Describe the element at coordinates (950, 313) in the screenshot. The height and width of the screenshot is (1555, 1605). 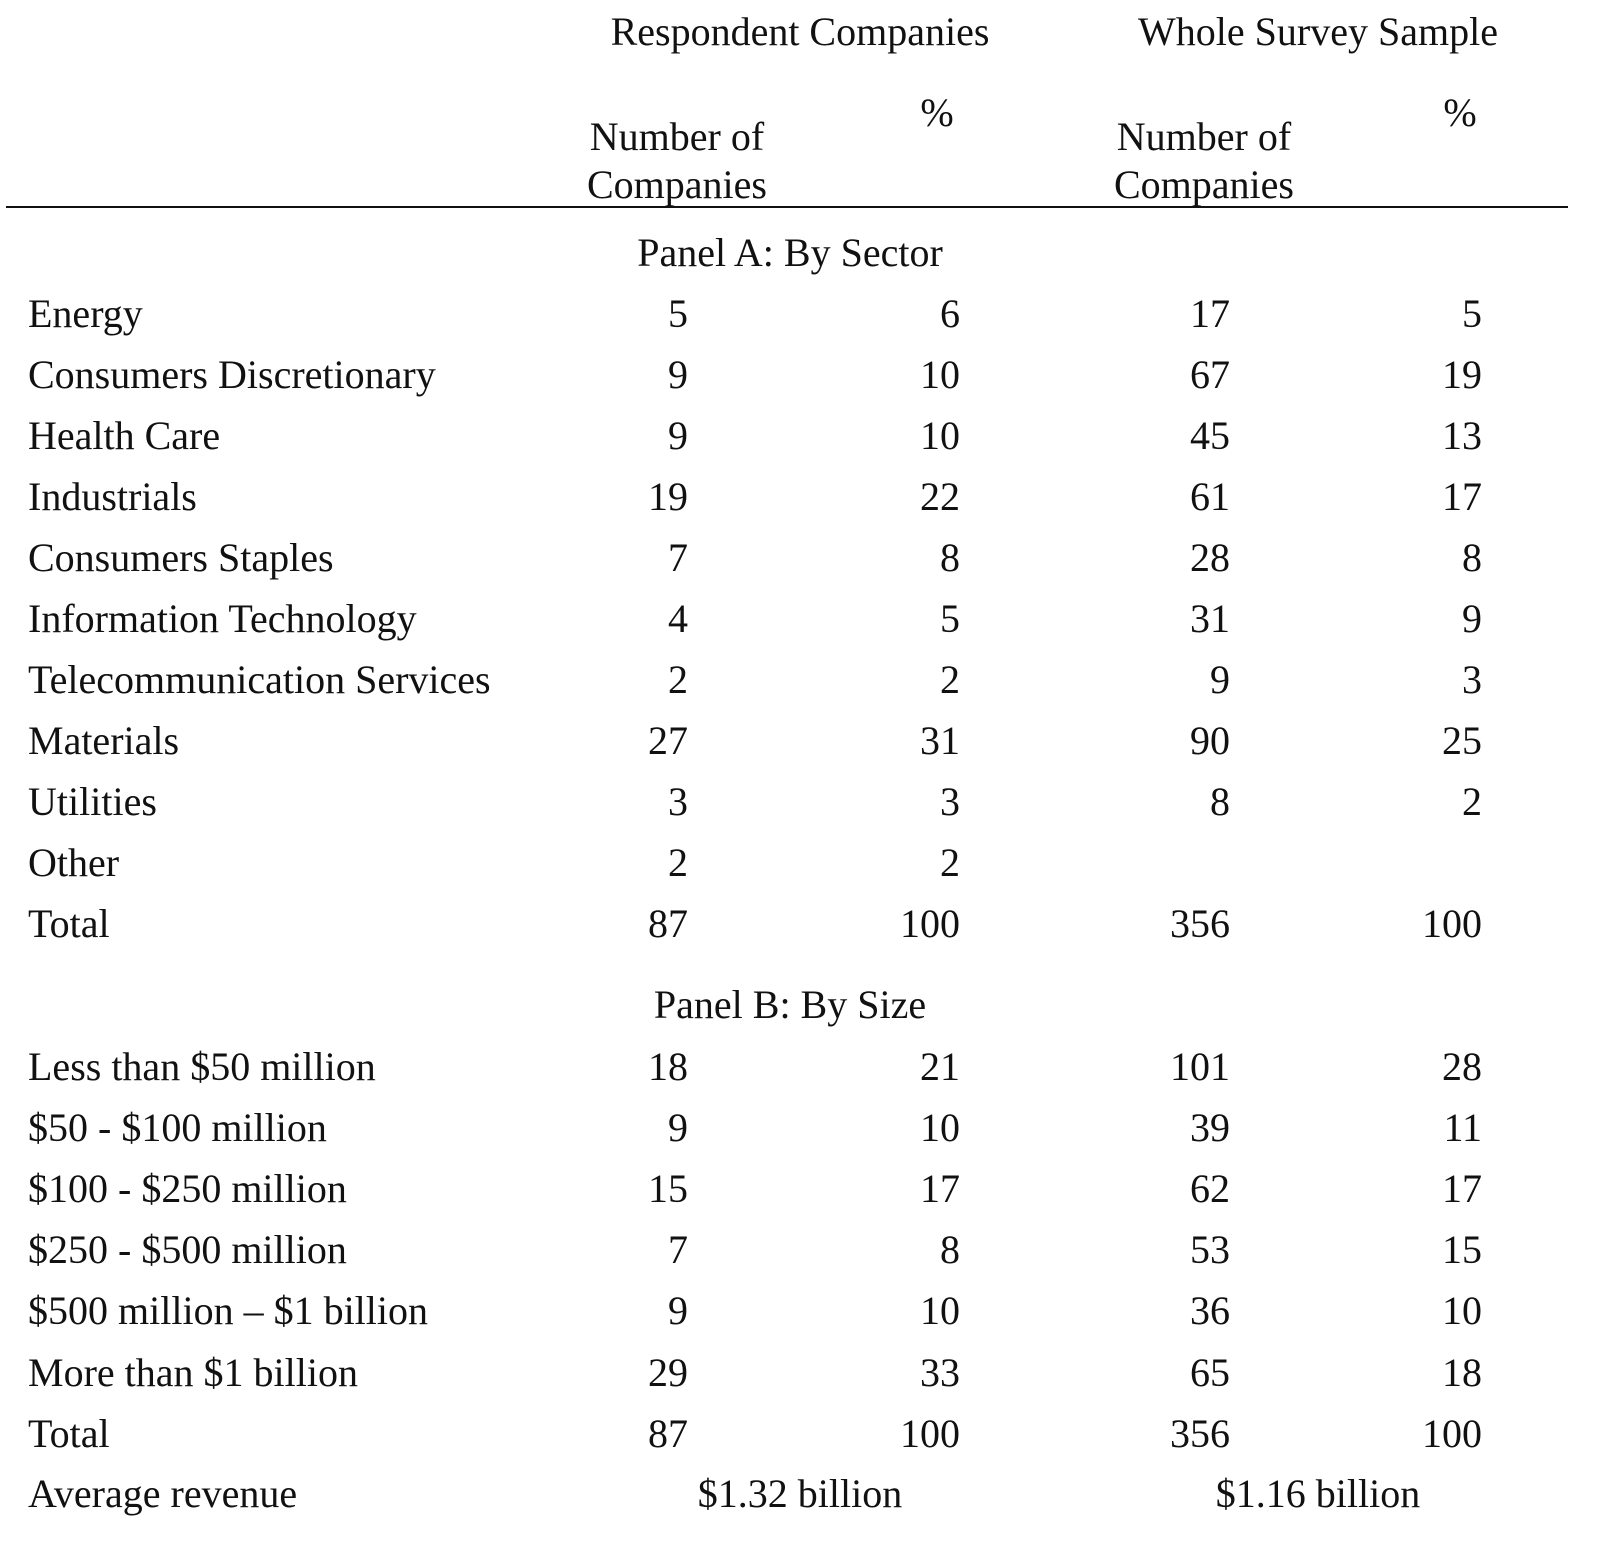
I see `cell: 6` at that location.